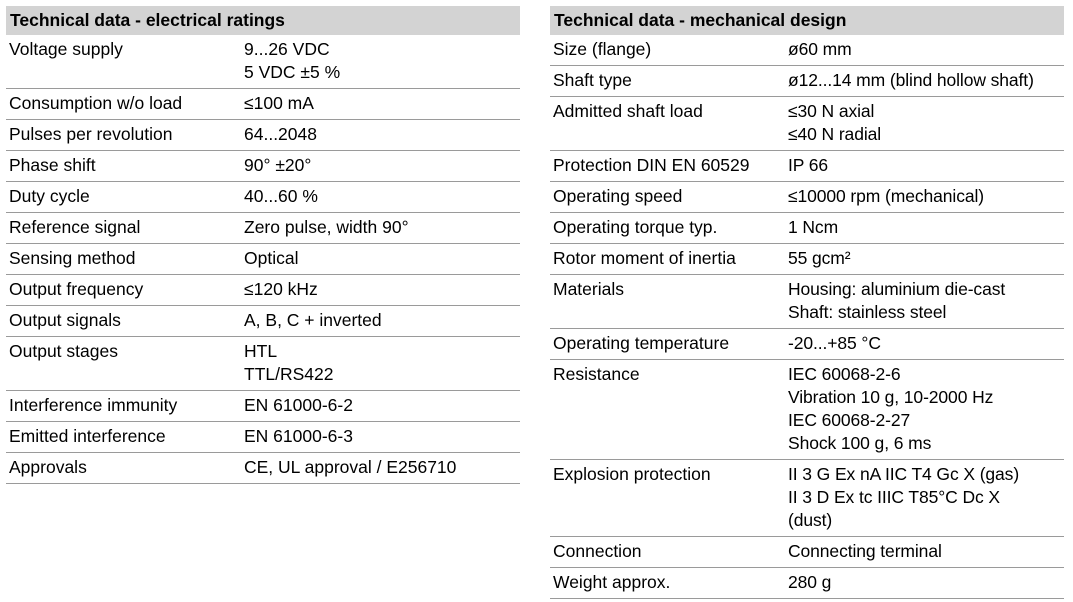  Describe the element at coordinates (123, 363) in the screenshot. I see `spec-label: Output stages` at that location.